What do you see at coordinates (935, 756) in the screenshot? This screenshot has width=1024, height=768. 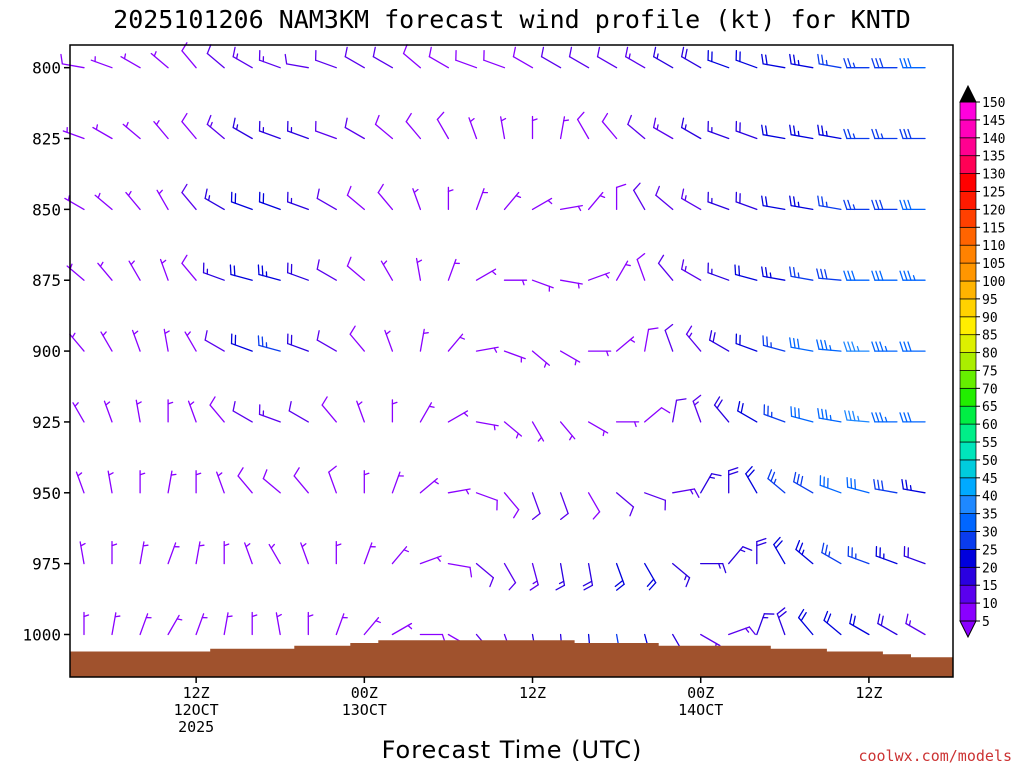 I see `credit-link: coolwx.com/models` at bounding box center [935, 756].